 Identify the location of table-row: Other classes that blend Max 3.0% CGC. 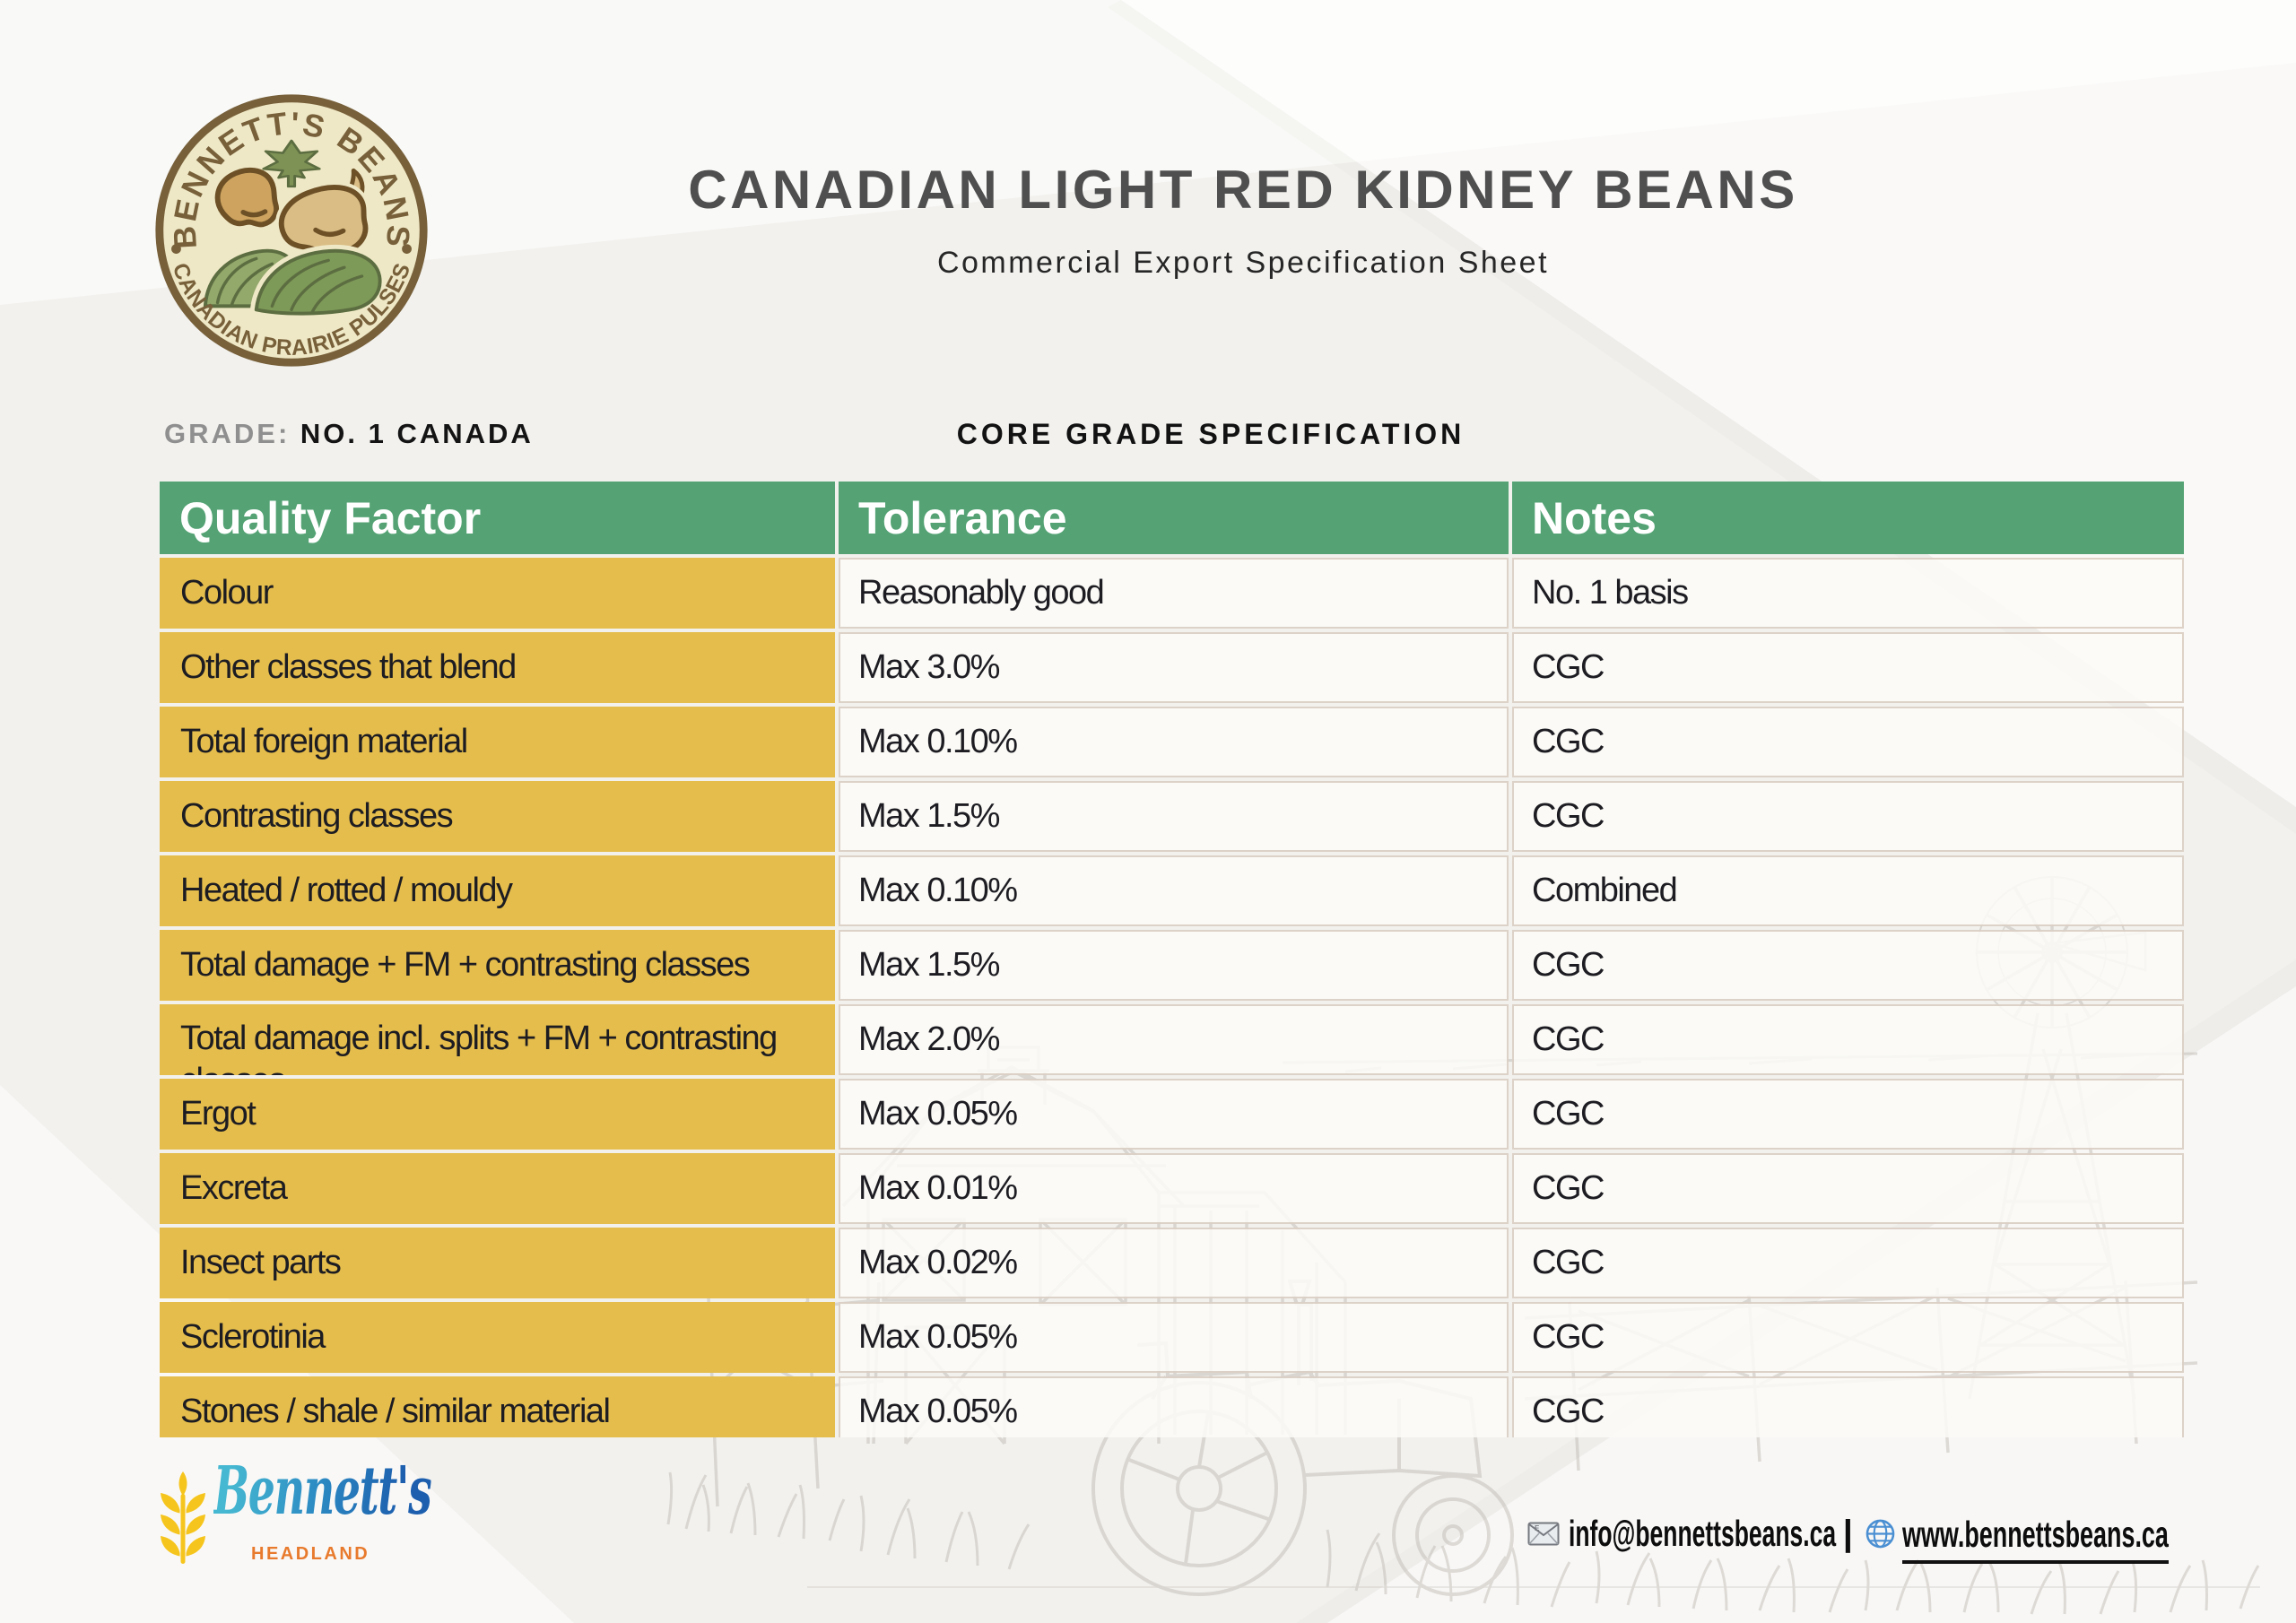
(1172, 667).